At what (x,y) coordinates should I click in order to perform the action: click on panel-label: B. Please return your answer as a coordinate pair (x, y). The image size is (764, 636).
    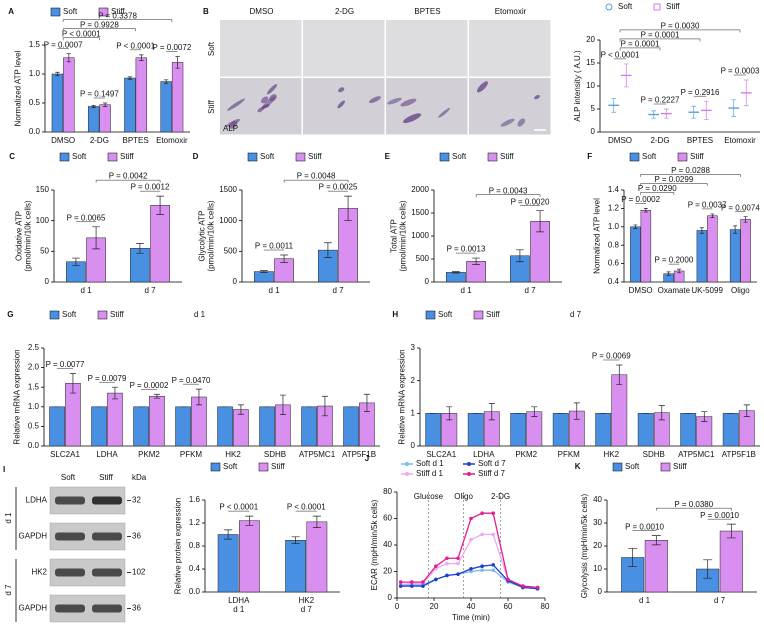
    Looking at the image, I should click on (206, 11).